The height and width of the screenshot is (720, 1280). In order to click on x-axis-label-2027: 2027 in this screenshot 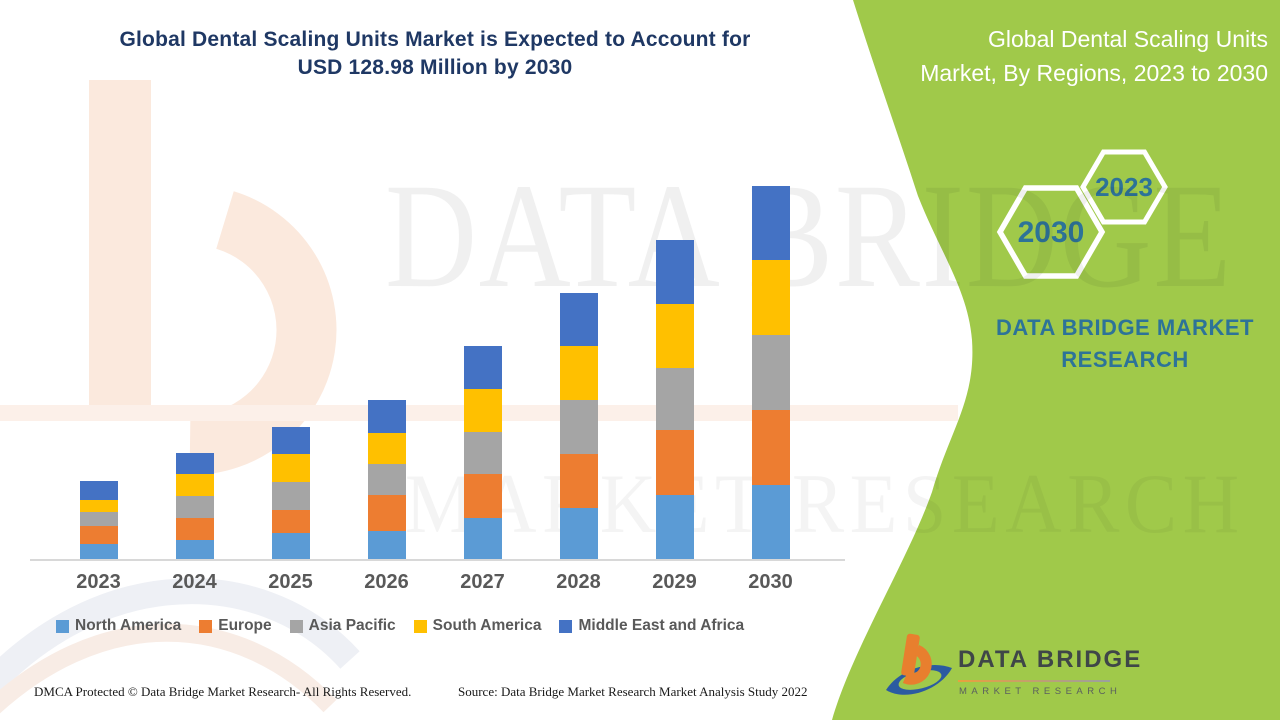, I will do `click(482, 582)`.